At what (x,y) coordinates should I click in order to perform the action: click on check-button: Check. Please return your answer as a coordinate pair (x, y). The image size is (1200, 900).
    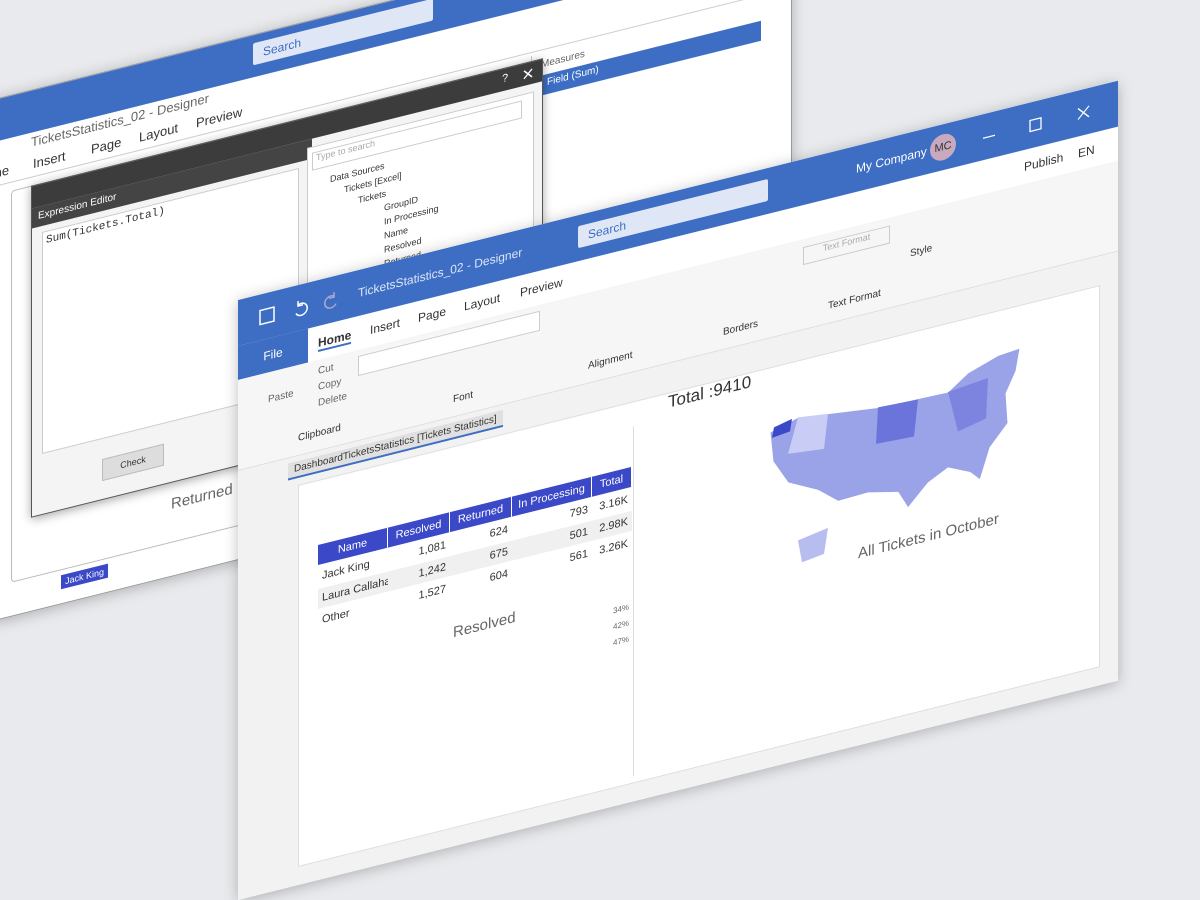
    Looking at the image, I should click on (133, 462).